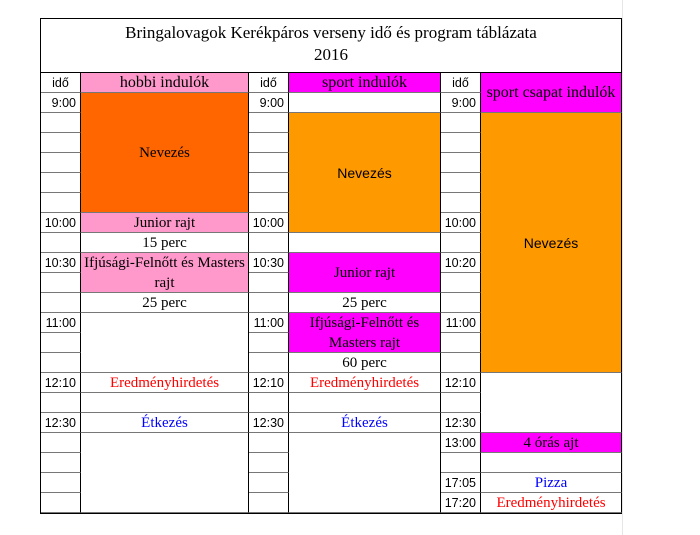 Image resolution: width=700 pixels, height=535 pixels. Describe the element at coordinates (461, 443) in the screenshot. I see `time-cell: 13:00` at that location.